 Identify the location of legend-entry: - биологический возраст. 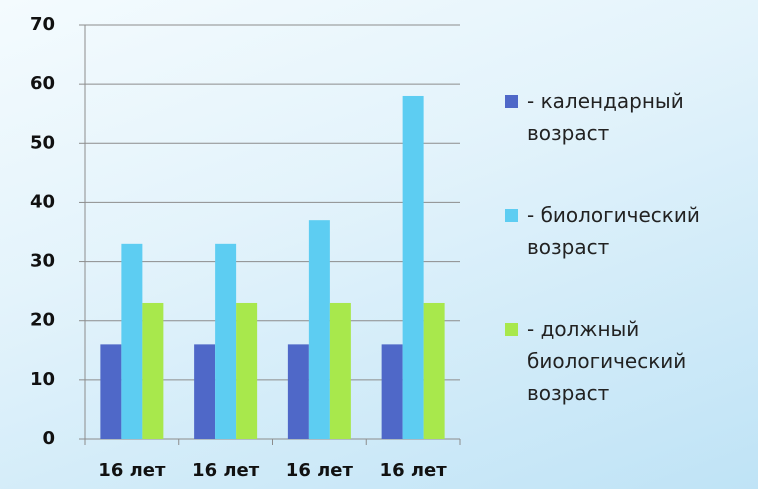
(620, 231).